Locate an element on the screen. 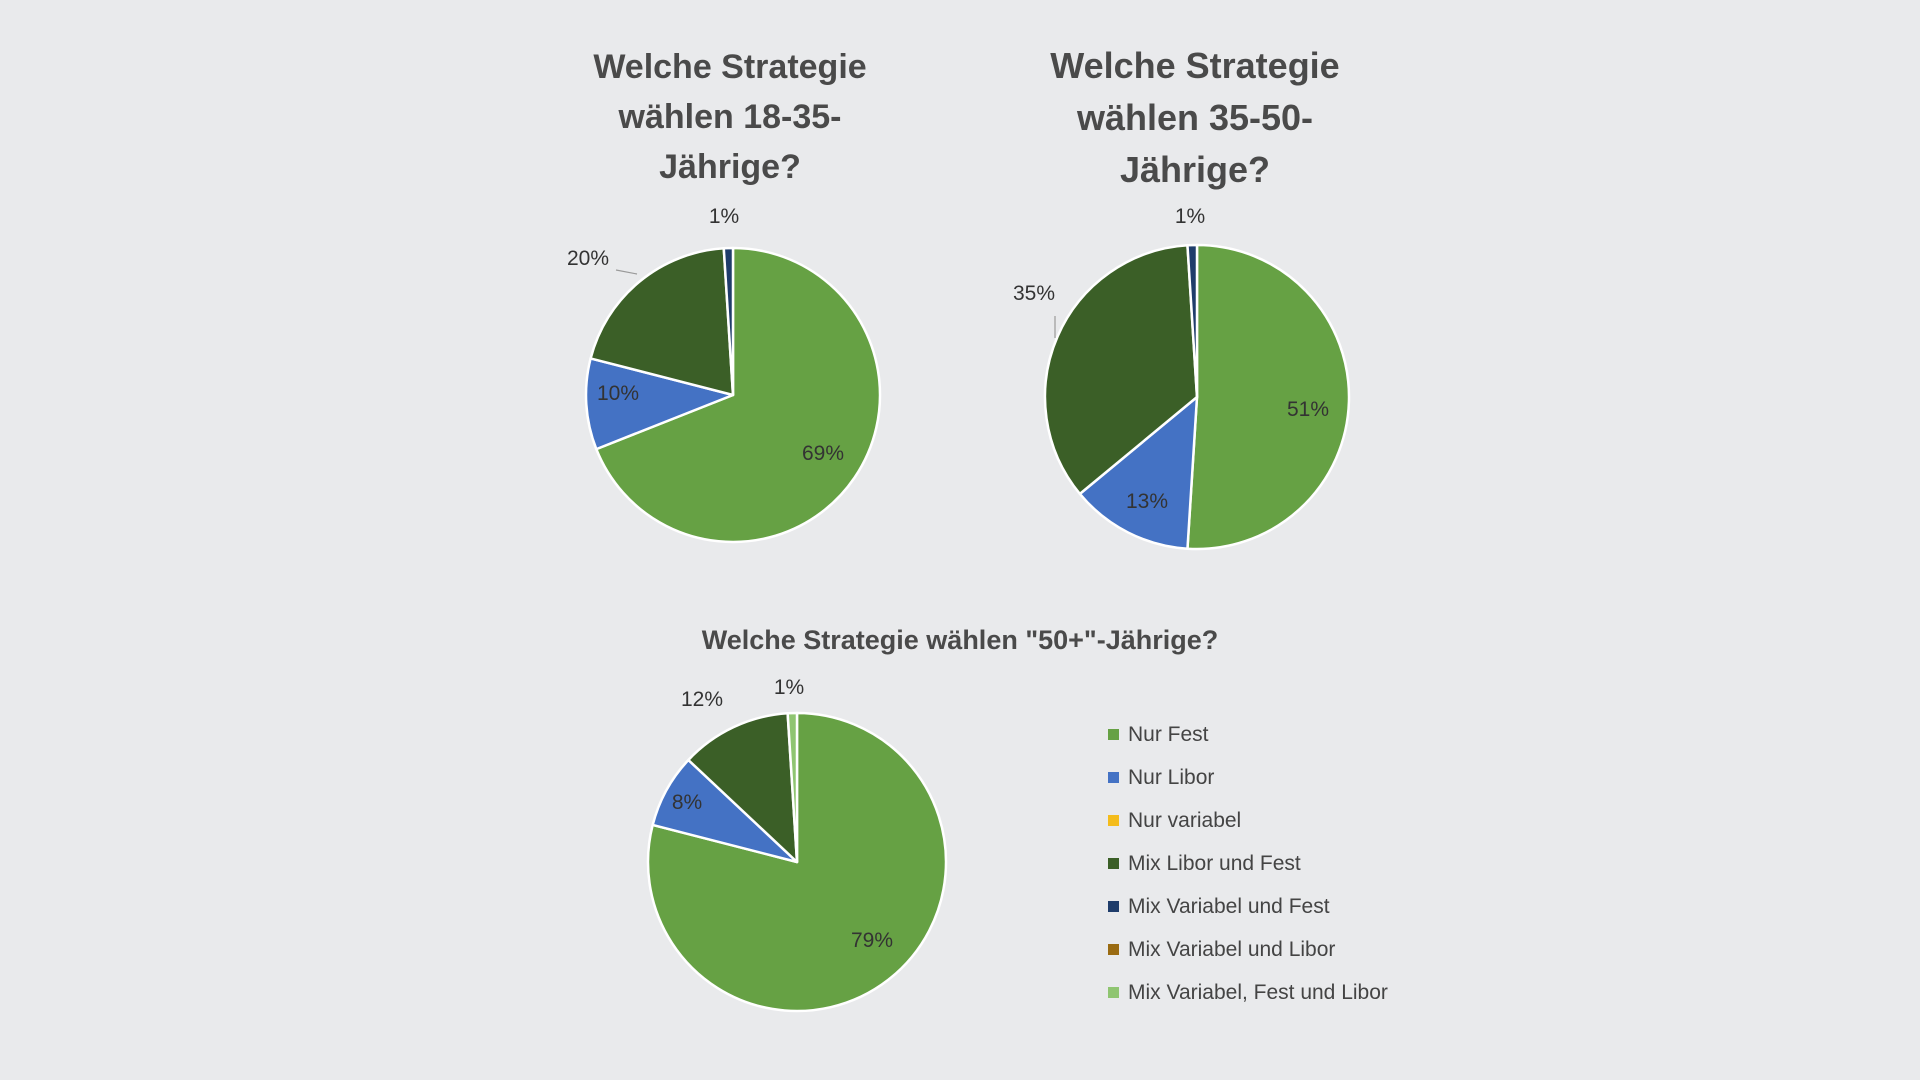 The height and width of the screenshot is (1080, 1920). pie-chart-1: 69% 10% 20% 1% is located at coordinates (724, 374).